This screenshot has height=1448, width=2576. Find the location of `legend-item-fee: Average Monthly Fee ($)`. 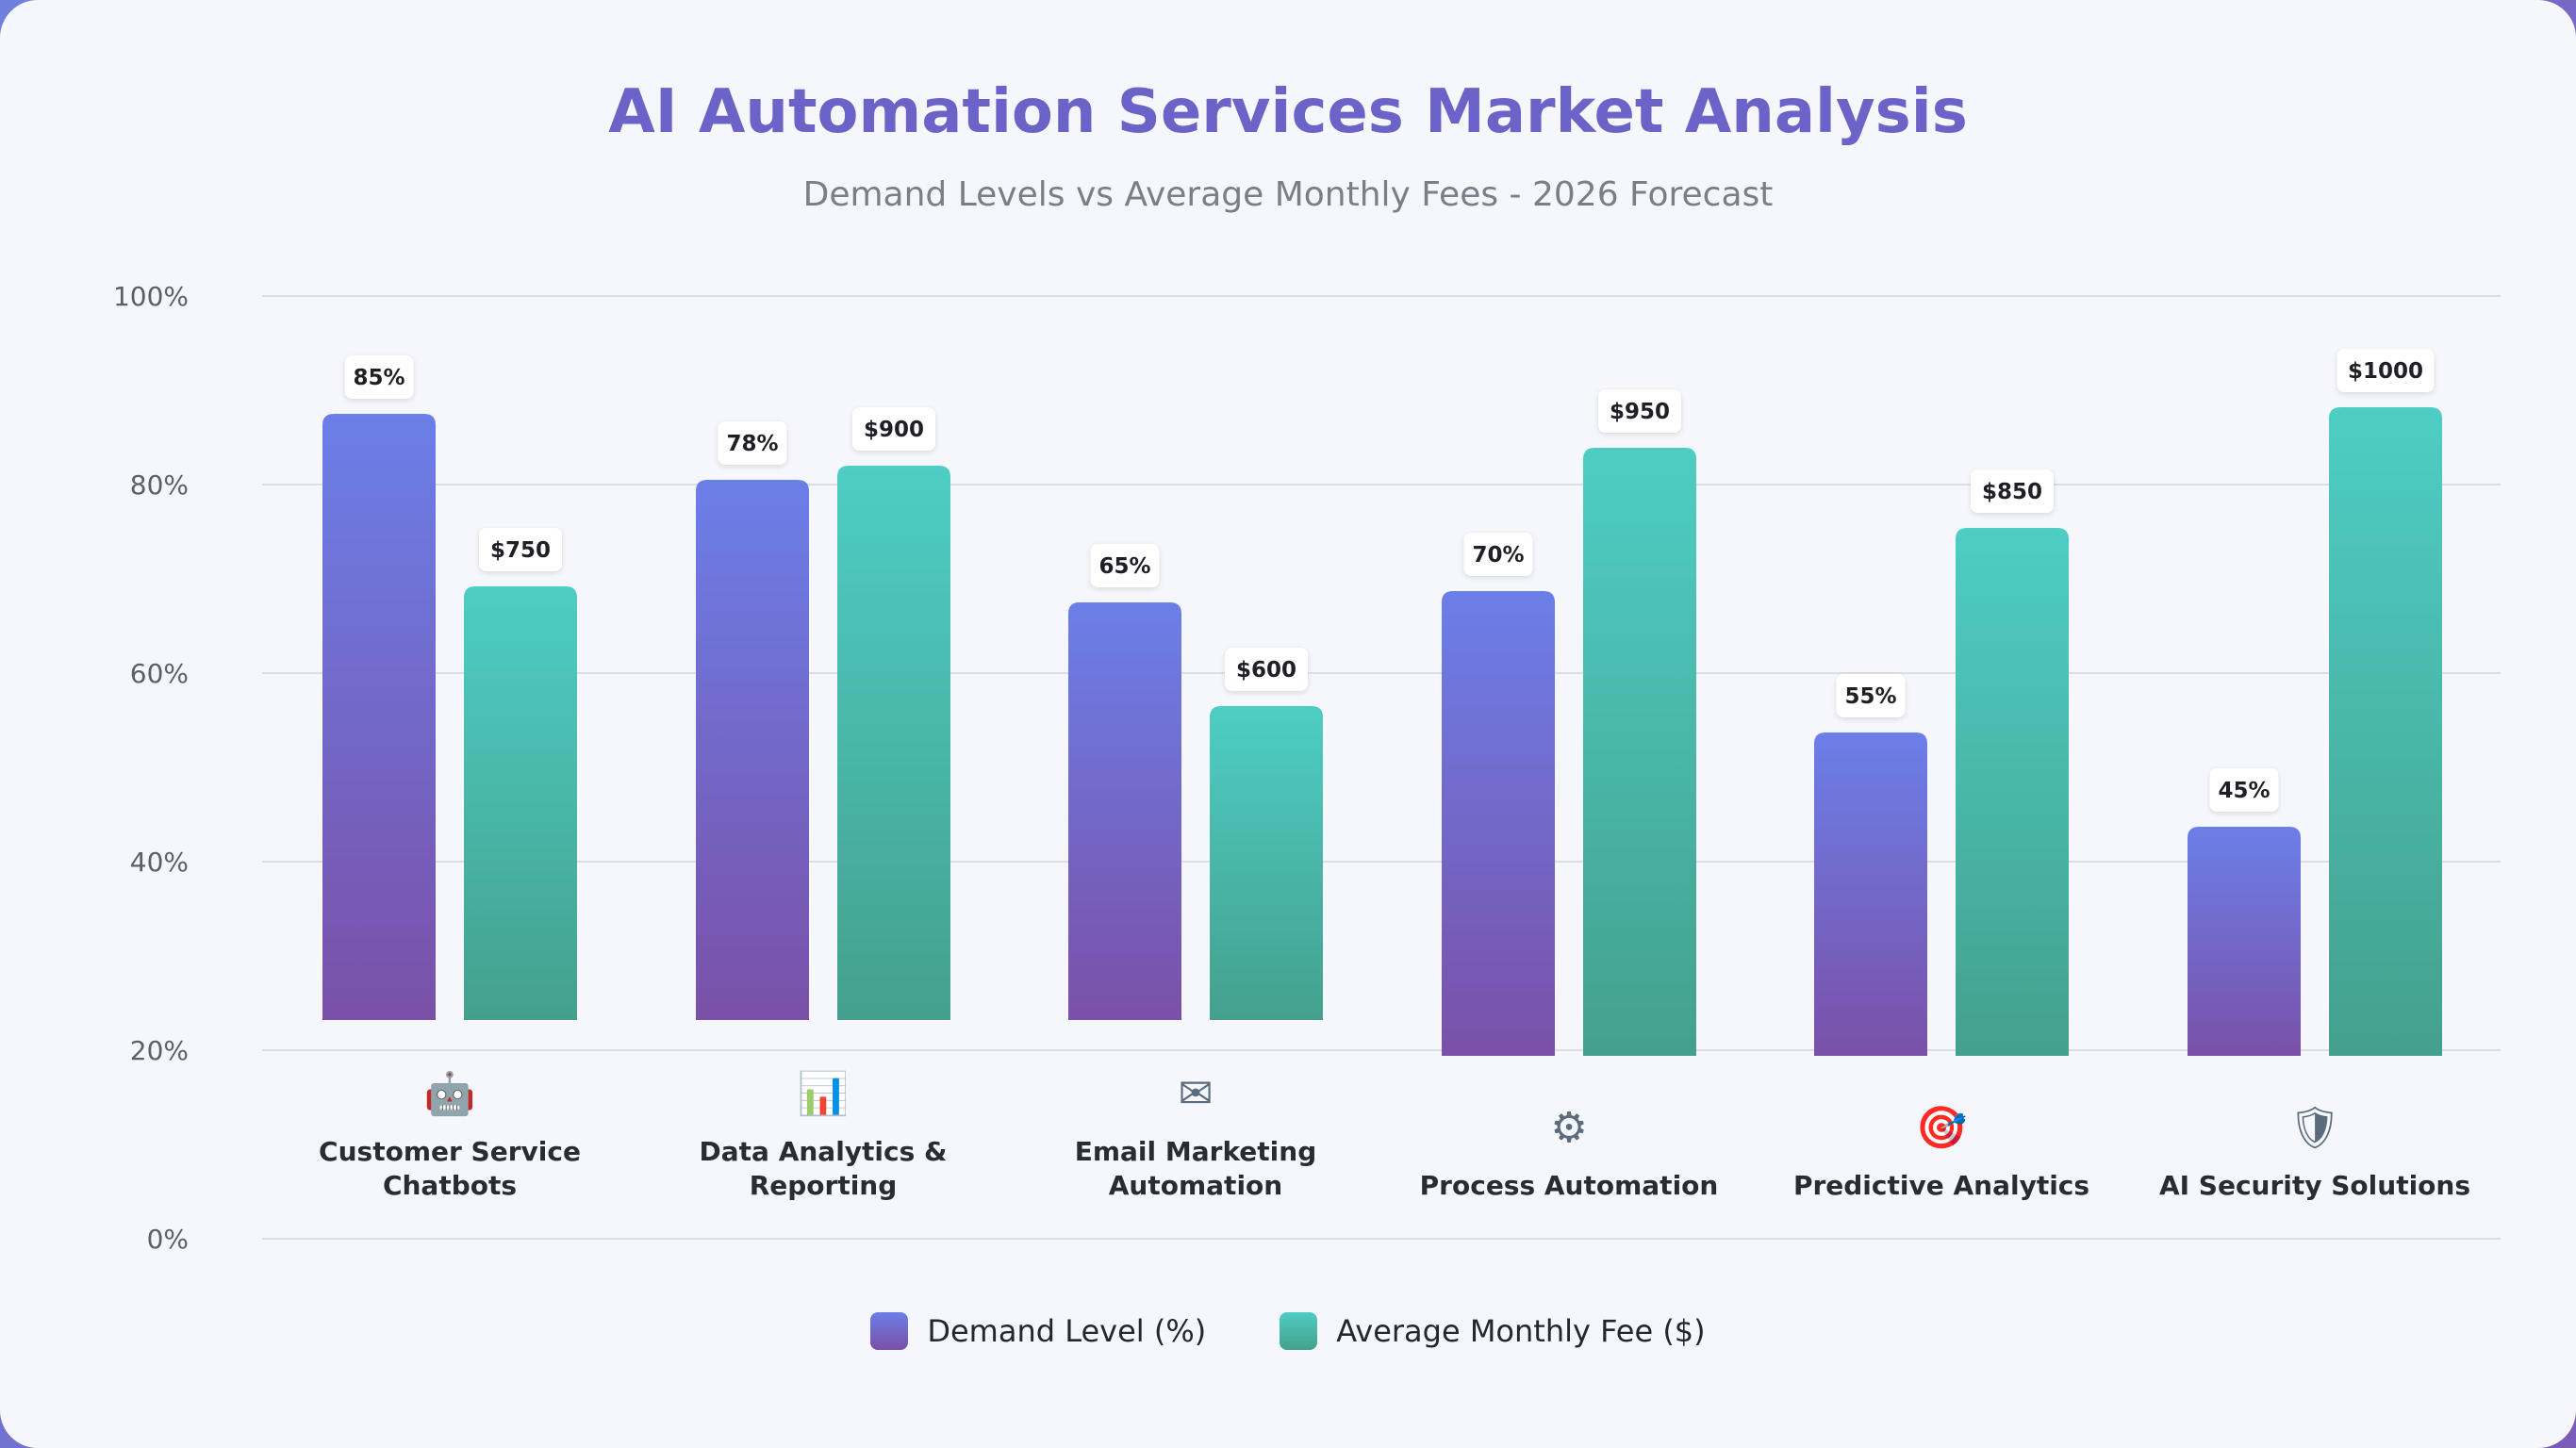

legend-item-fee: Average Monthly Fee ($) is located at coordinates (1493, 1331).